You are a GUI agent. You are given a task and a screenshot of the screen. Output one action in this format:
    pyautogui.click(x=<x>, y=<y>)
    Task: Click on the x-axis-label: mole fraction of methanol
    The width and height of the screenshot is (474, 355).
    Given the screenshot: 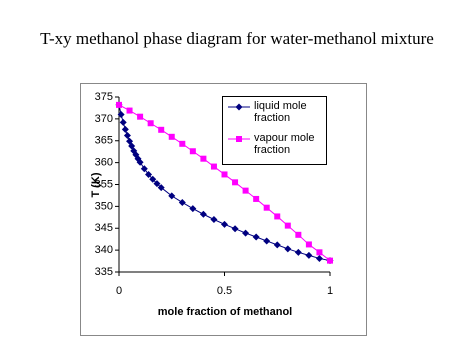 What is the action you would take?
    pyautogui.click(x=225, y=312)
    